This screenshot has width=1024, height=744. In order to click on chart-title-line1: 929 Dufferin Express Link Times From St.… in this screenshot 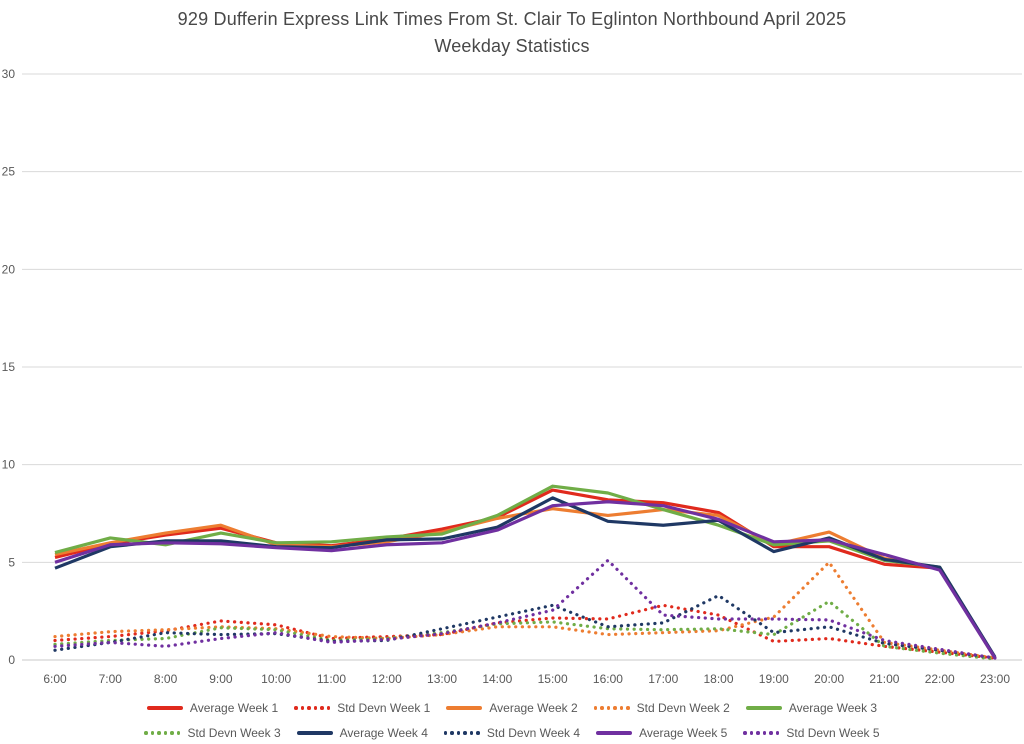, I will do `click(512, 19)`.